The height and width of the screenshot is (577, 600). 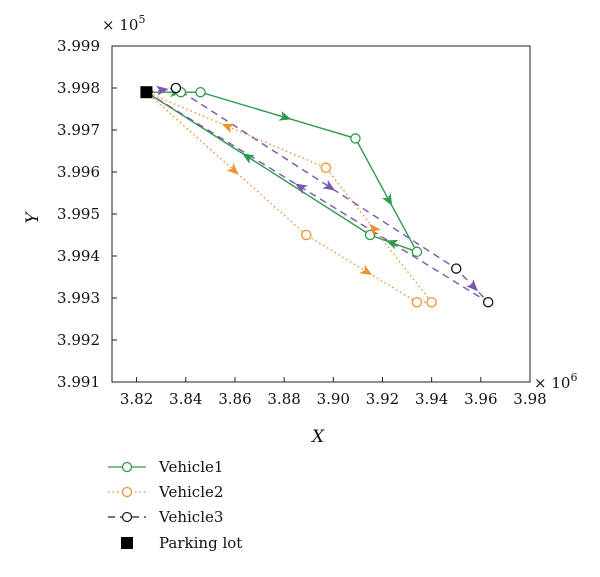 What do you see at coordinates (480, 399) in the screenshot?
I see `x-tick-label: 3.96` at bounding box center [480, 399].